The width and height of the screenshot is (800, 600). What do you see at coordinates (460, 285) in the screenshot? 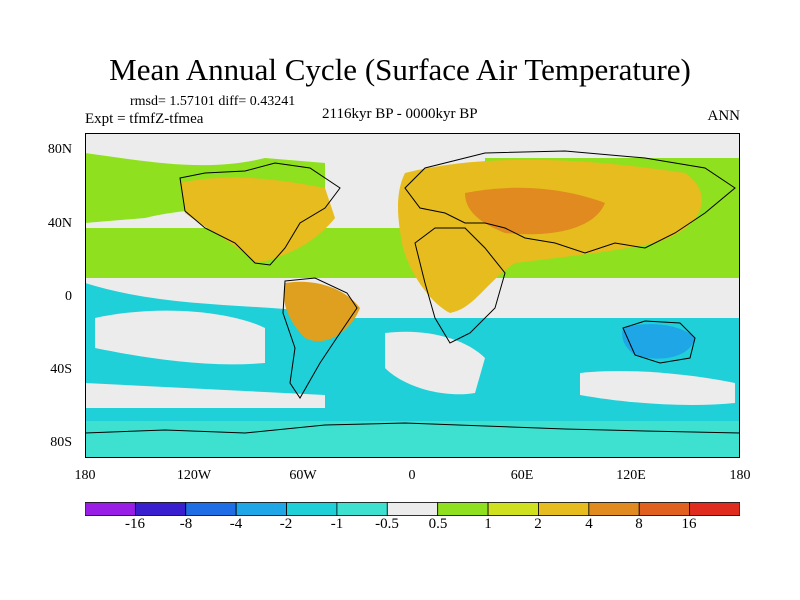
I see `coastline-africa` at bounding box center [460, 285].